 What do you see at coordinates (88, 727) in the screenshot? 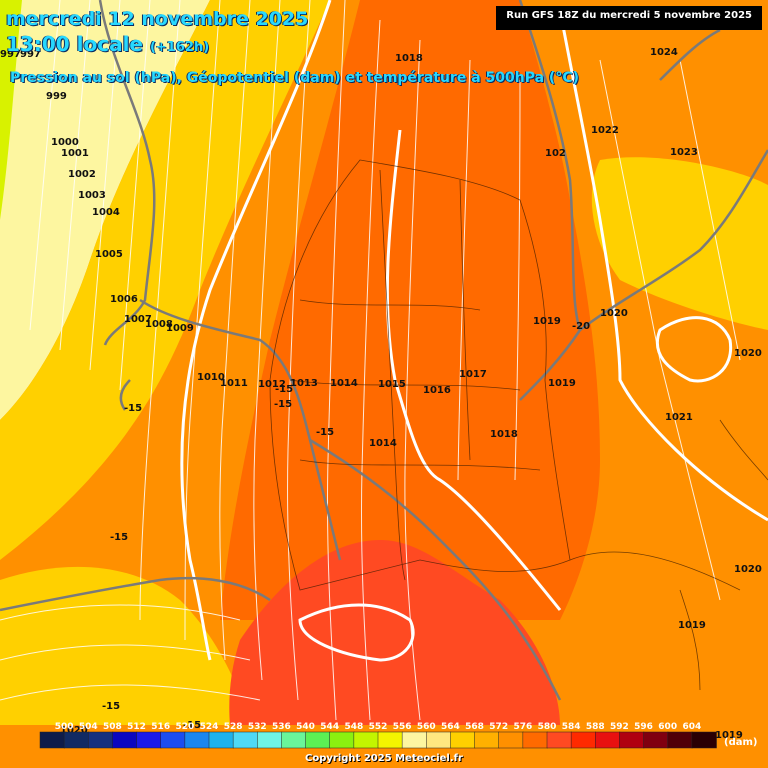
I see `legend-label: 504` at bounding box center [88, 727].